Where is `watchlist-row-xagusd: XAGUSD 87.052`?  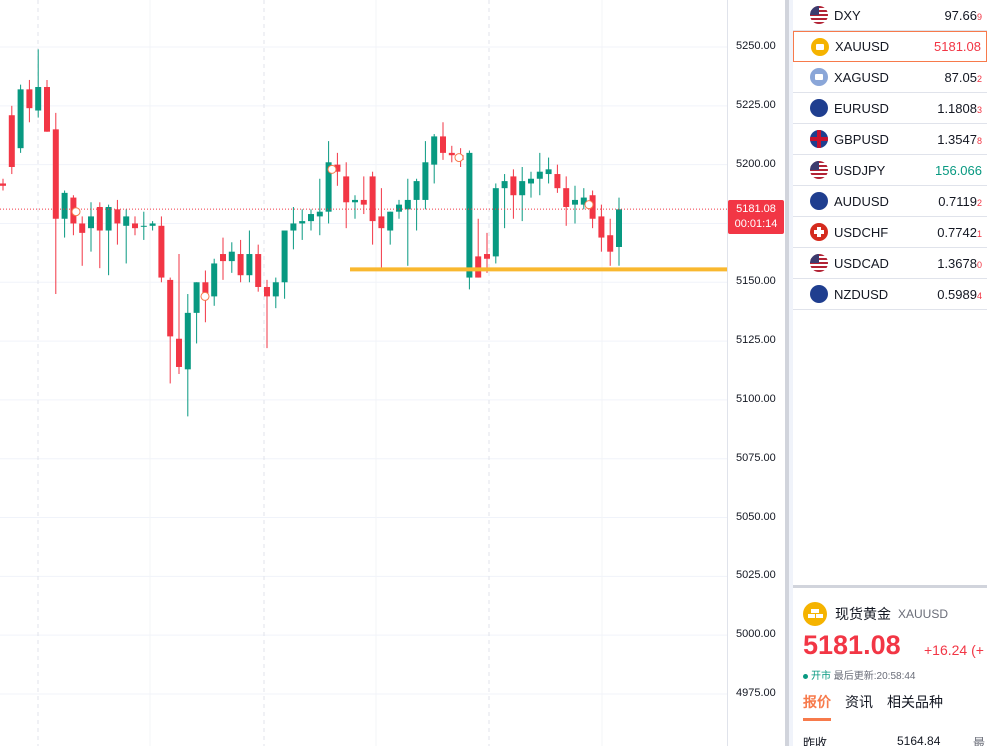
watchlist-row-xagusd: XAGUSD 87.052 is located at coordinates (890, 77).